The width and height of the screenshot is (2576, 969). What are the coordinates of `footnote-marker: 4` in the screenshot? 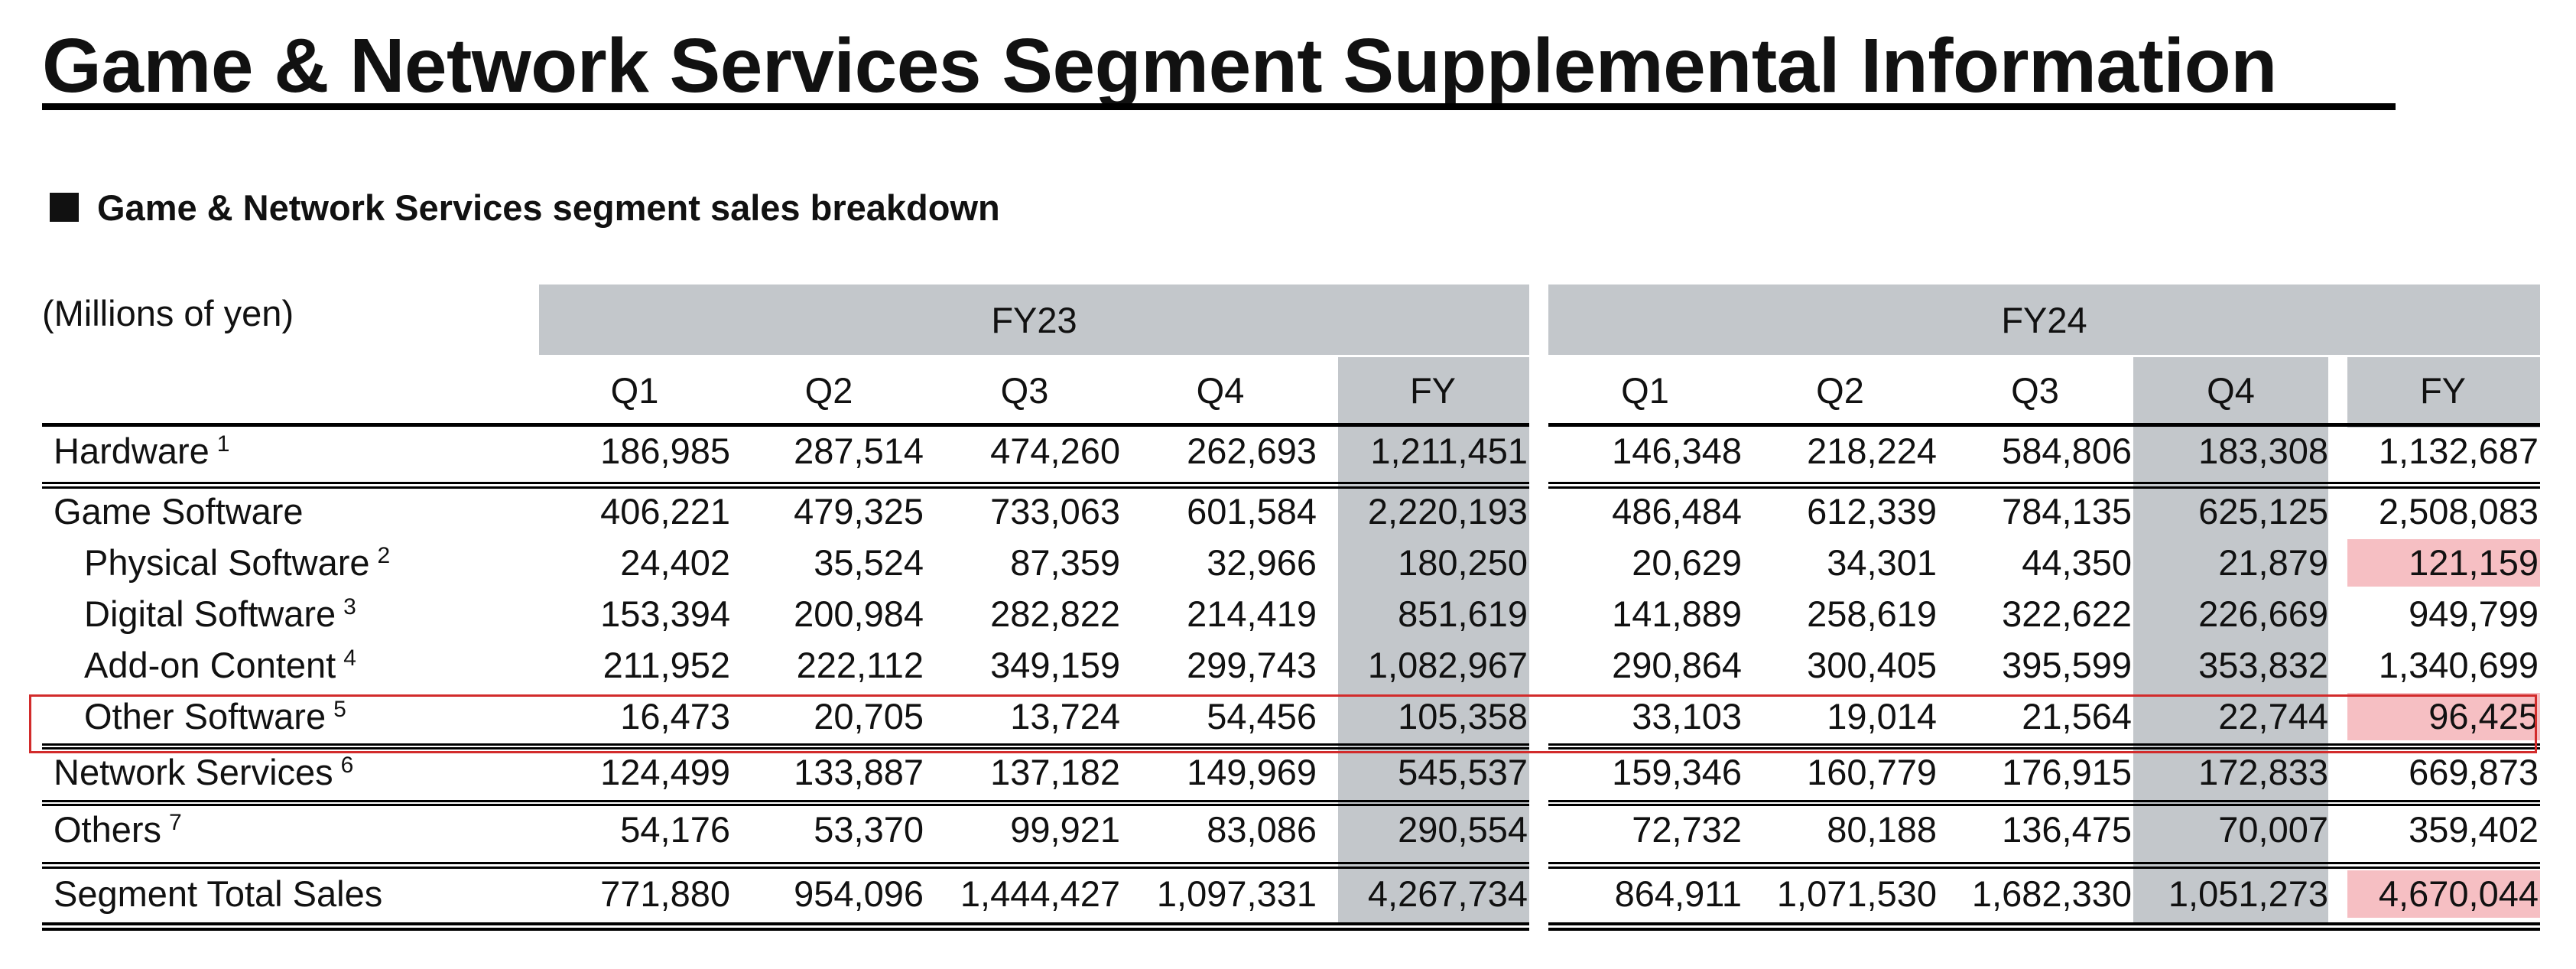 It's located at (350, 658).